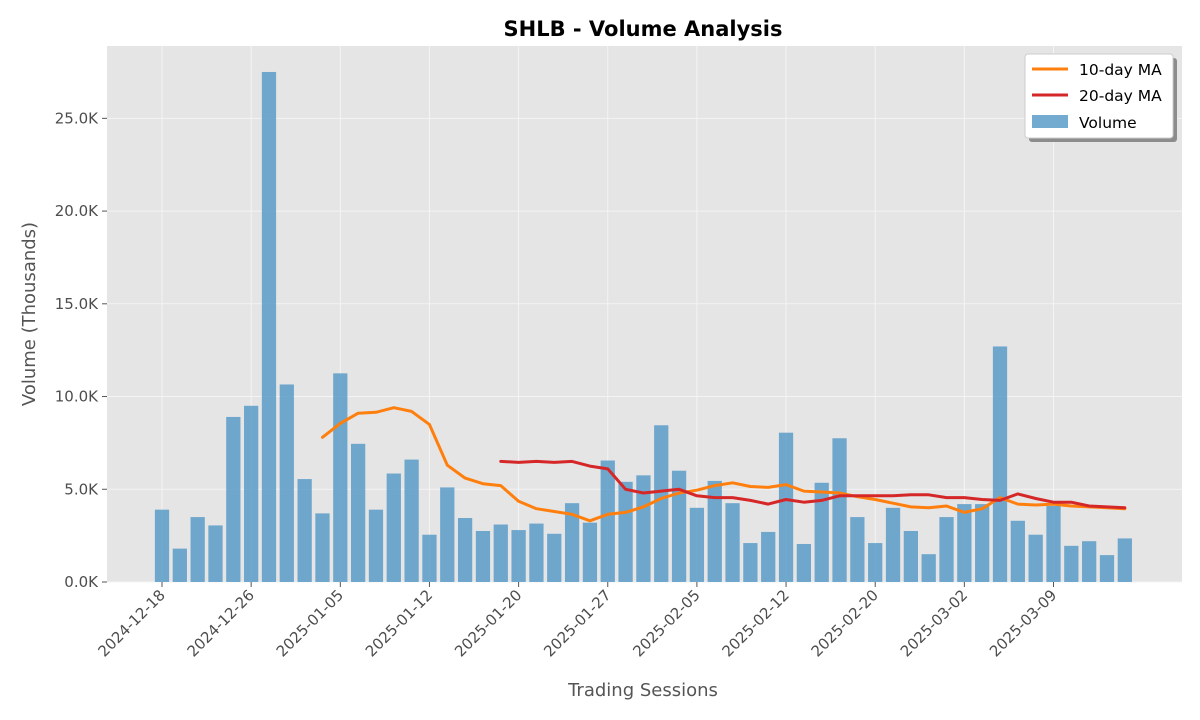 Image resolution: width=1200 pixels, height=720 pixels. I want to click on y-tick-label: 5.0K, so click(81, 489).